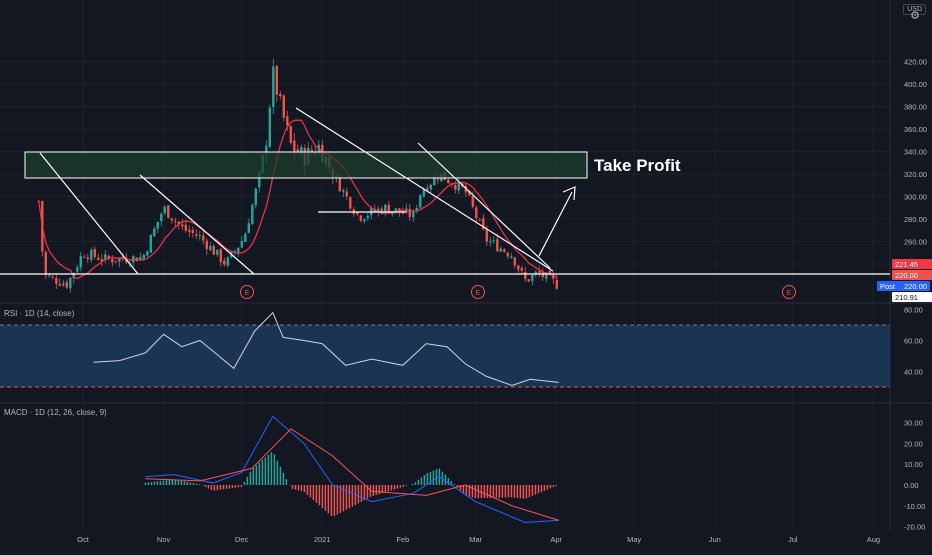 This screenshot has width=932, height=555. I want to click on last-price-tag: 221.45, so click(906, 264).